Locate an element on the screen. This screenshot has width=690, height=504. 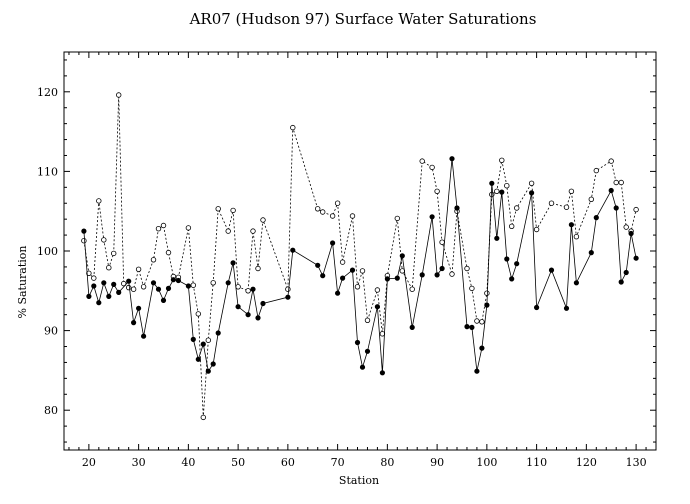
x-tick-label: 120 is located at coordinates (586, 462).